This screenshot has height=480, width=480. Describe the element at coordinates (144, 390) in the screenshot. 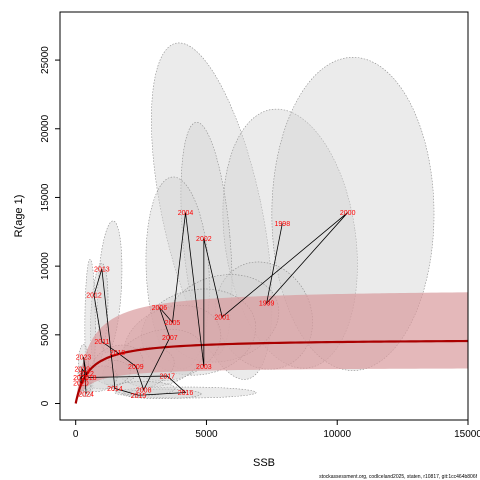

I see `year-label-2008: 2008` at that location.